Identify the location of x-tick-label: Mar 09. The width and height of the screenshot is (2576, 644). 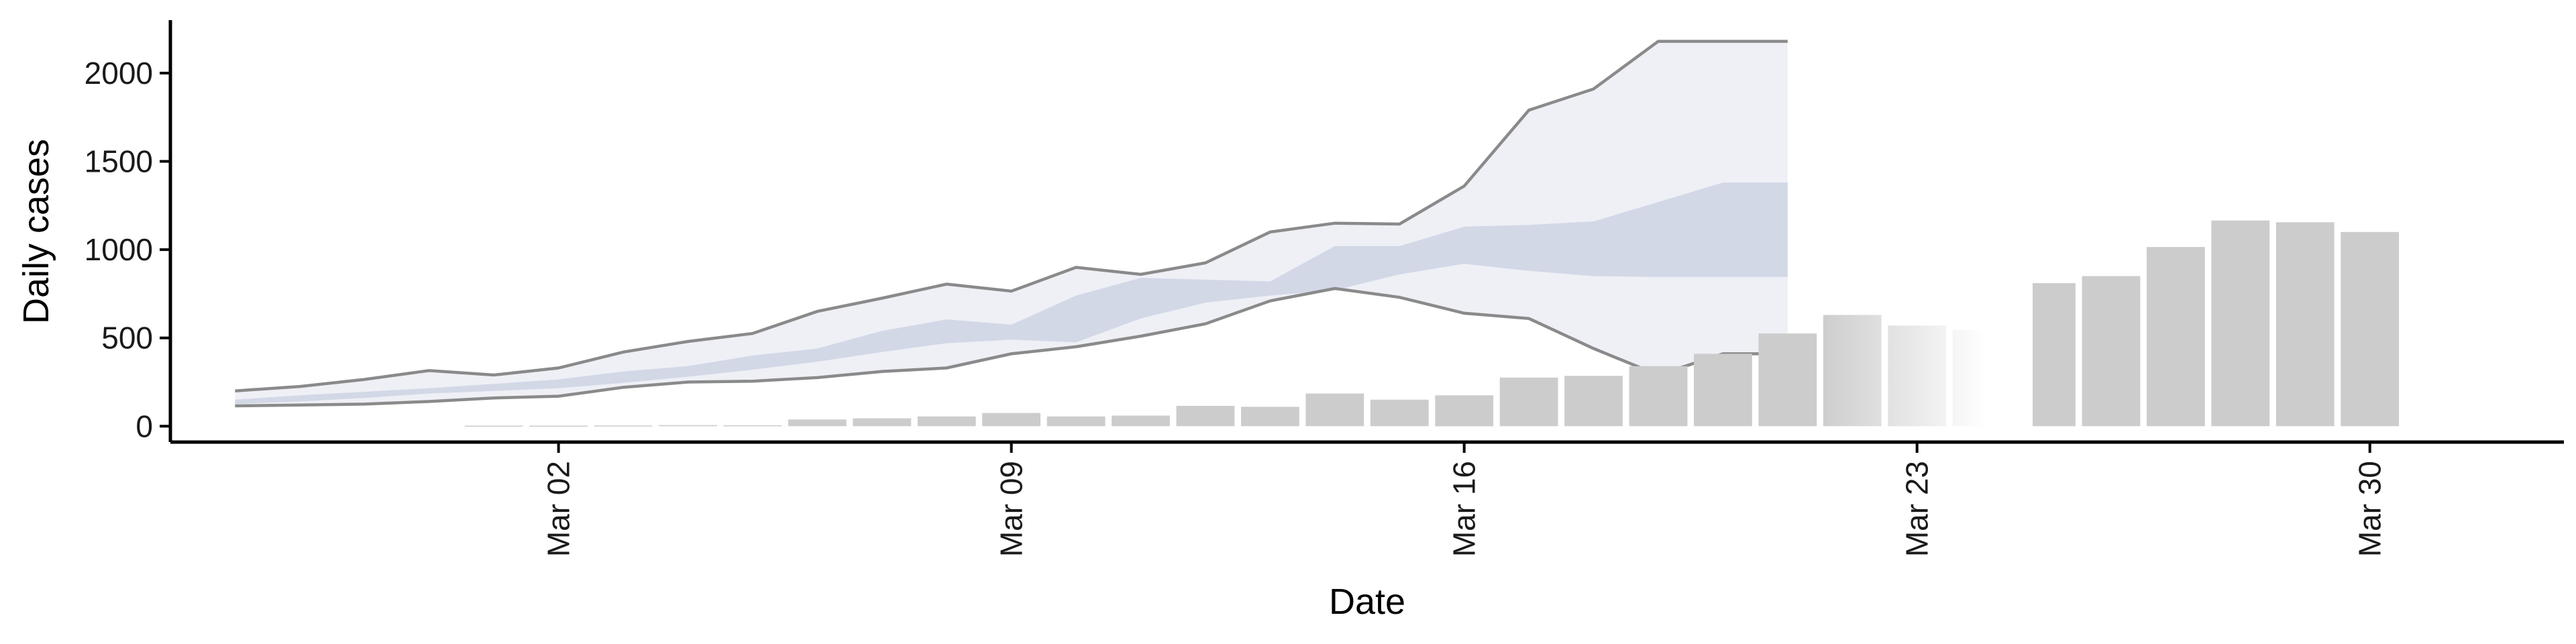
(1011, 509).